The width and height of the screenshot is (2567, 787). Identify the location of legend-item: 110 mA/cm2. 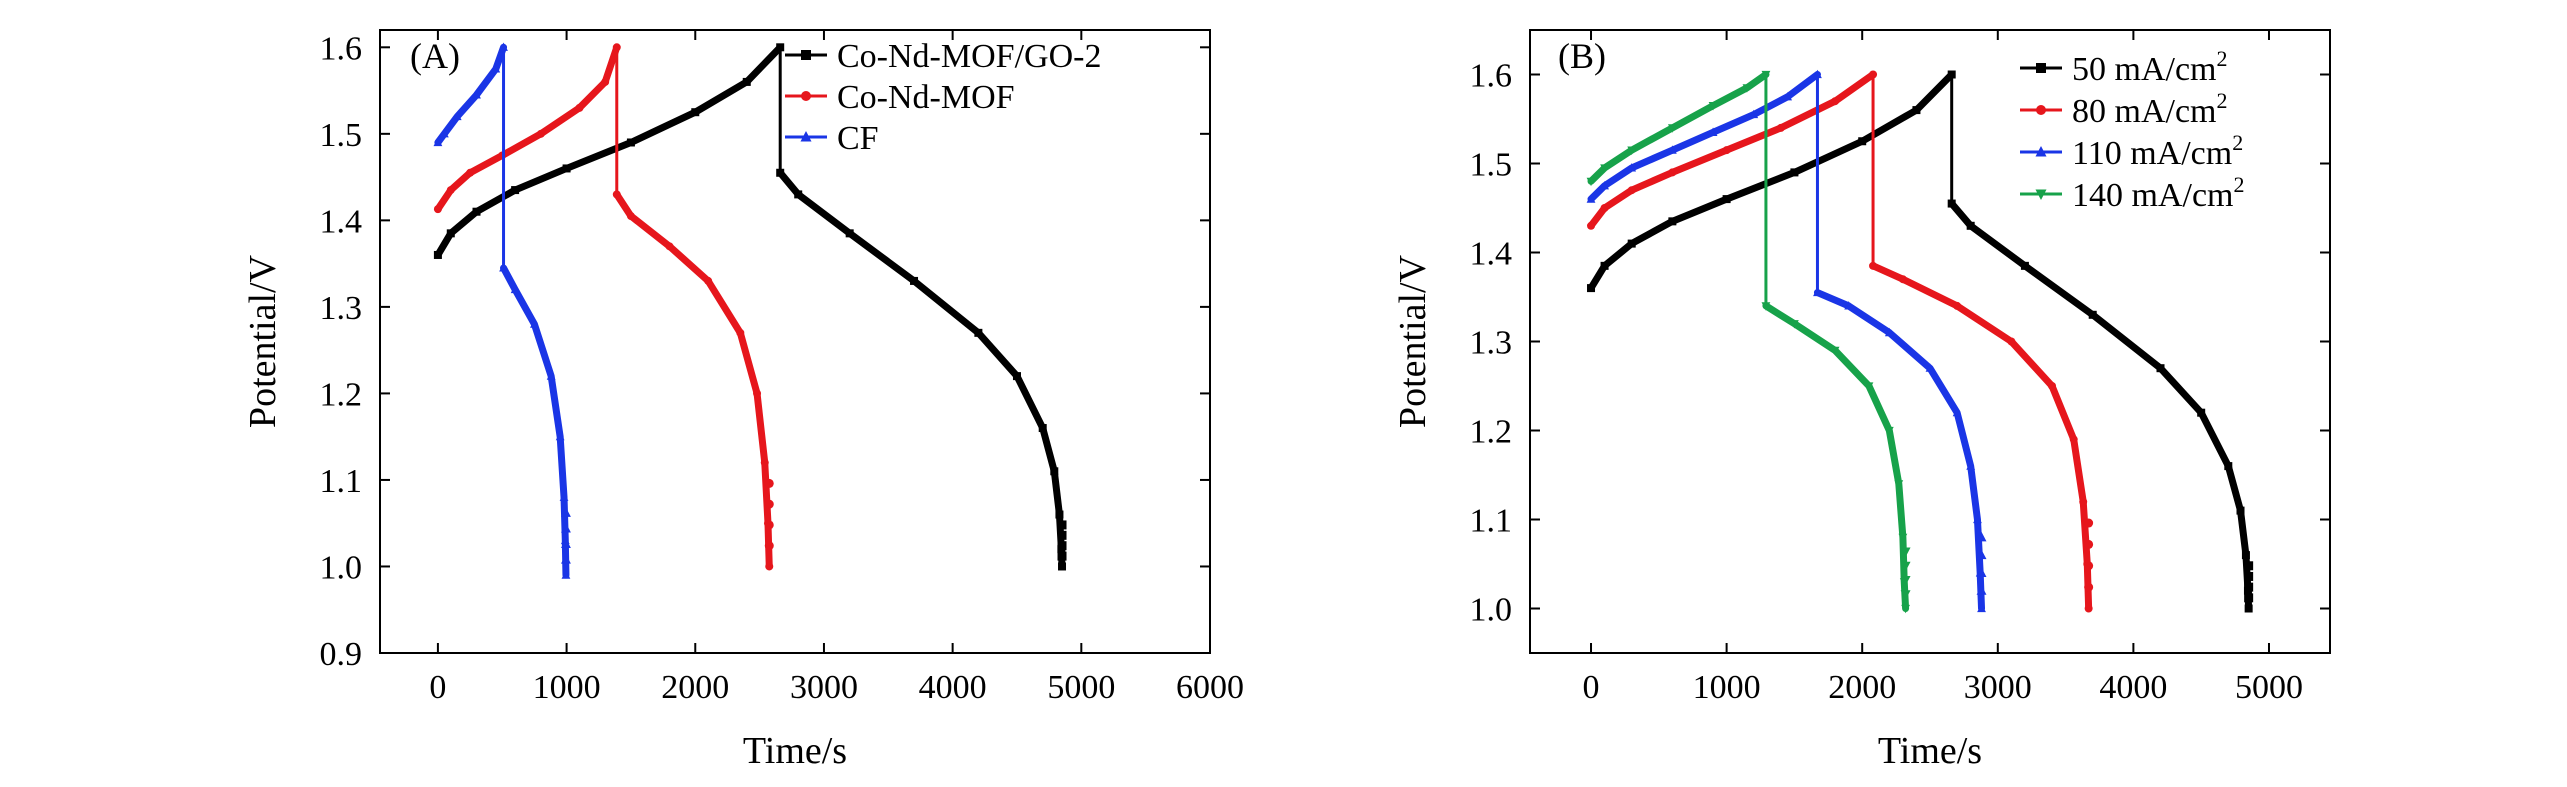
(2131, 151).